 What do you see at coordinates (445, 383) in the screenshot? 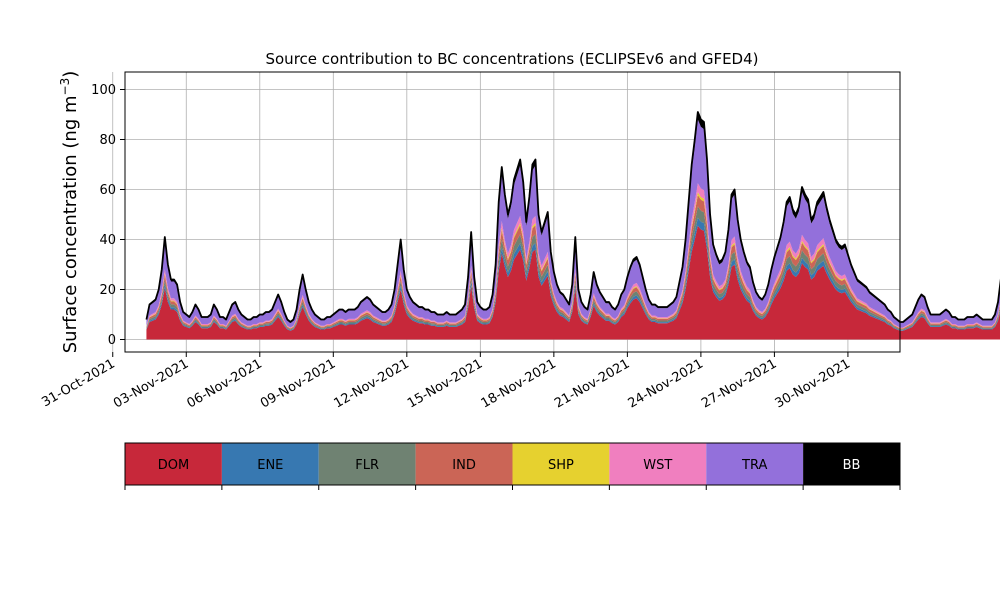
I see `x-tick-label: 15-Nov-2021` at bounding box center [445, 383].